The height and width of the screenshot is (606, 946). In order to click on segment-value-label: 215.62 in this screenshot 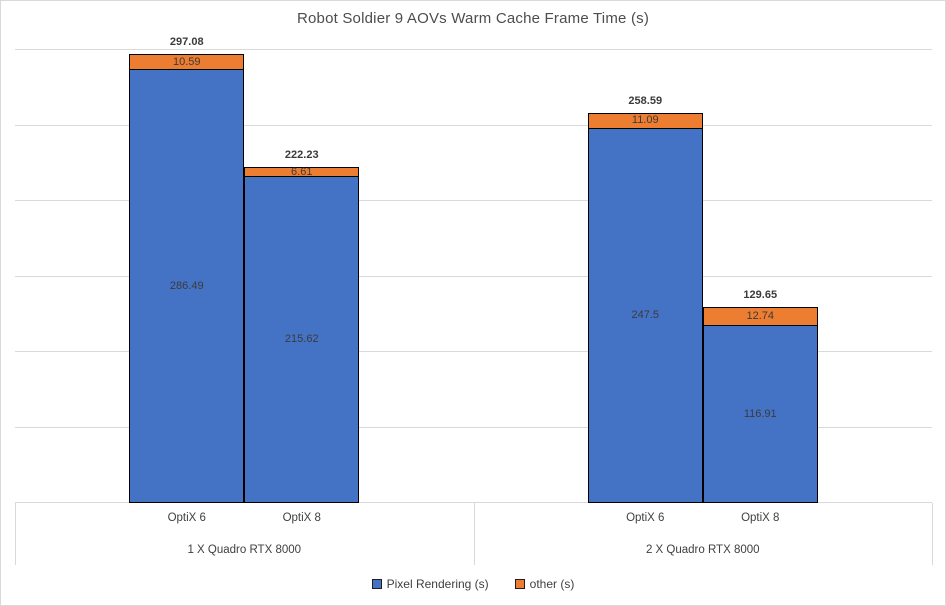, I will do `click(301, 339)`.